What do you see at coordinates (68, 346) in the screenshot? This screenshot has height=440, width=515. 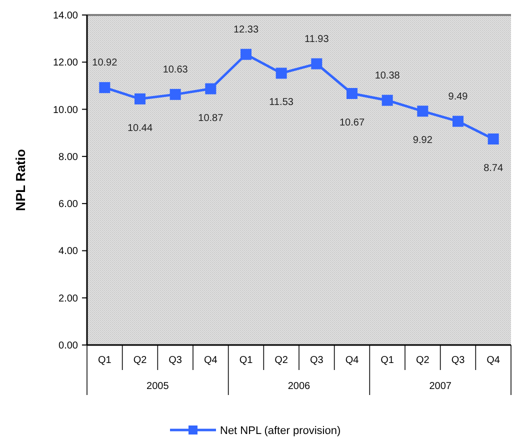 I see `y-tick-label: 0.00` at bounding box center [68, 346].